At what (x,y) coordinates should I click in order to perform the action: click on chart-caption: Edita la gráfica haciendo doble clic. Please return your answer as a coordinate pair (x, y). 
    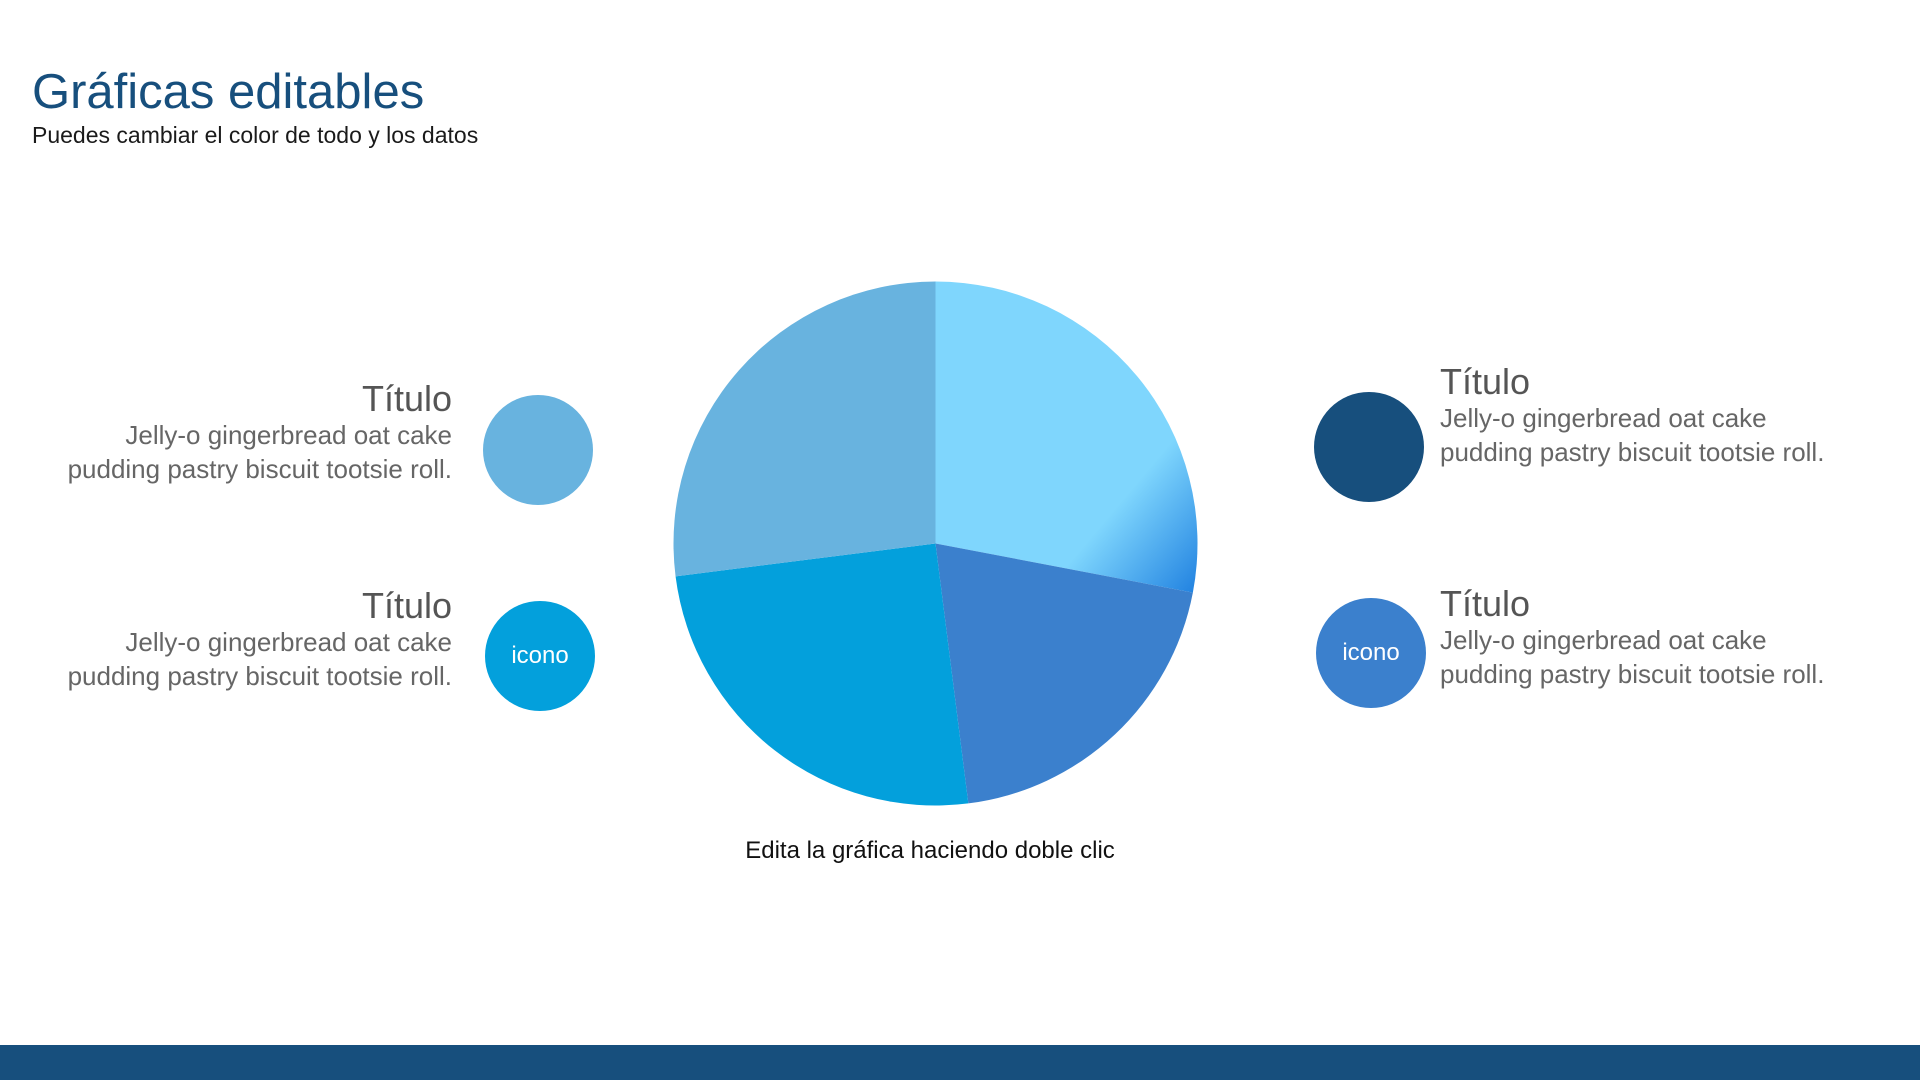
    Looking at the image, I should click on (930, 850).